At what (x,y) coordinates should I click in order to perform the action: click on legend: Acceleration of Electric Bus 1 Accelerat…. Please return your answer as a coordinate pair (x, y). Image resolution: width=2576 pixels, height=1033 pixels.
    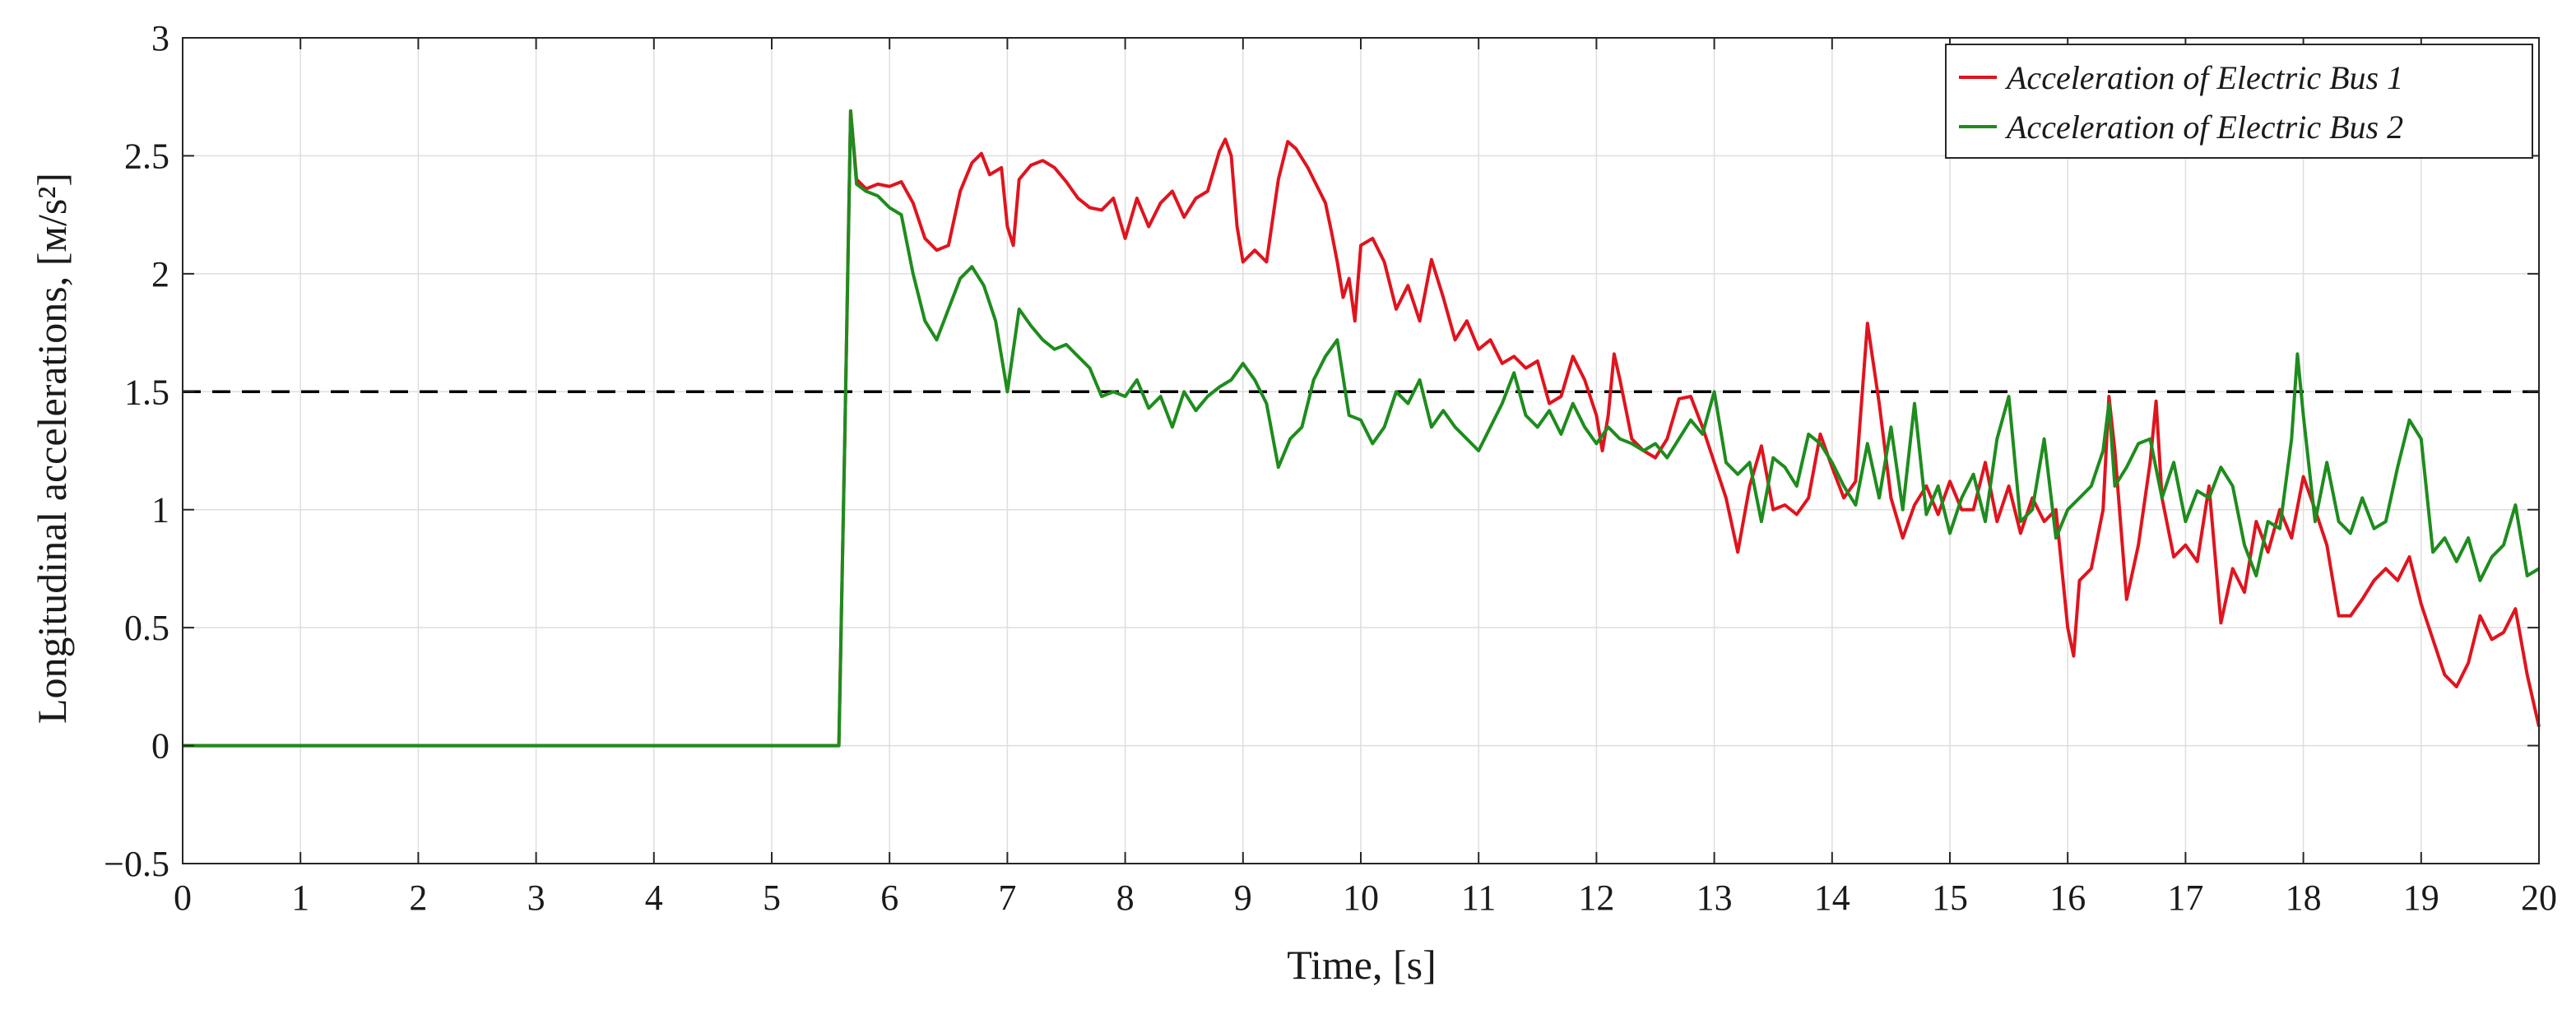
    Looking at the image, I should click on (2239, 101).